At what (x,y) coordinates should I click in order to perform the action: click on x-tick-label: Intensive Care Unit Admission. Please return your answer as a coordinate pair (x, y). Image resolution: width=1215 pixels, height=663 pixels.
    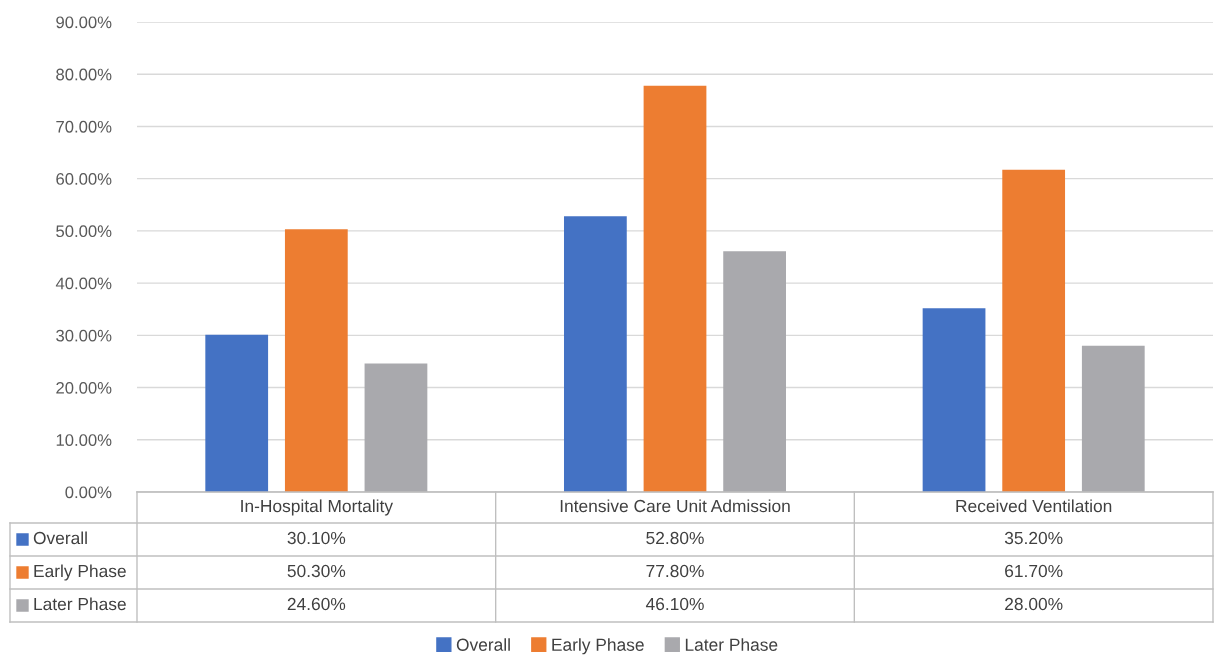
    Looking at the image, I should click on (675, 506).